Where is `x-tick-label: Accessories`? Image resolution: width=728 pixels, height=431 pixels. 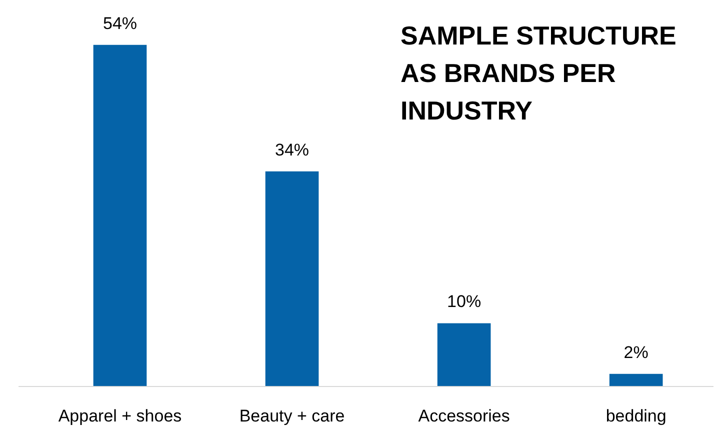
x-tick-label: Accessories is located at coordinates (464, 416).